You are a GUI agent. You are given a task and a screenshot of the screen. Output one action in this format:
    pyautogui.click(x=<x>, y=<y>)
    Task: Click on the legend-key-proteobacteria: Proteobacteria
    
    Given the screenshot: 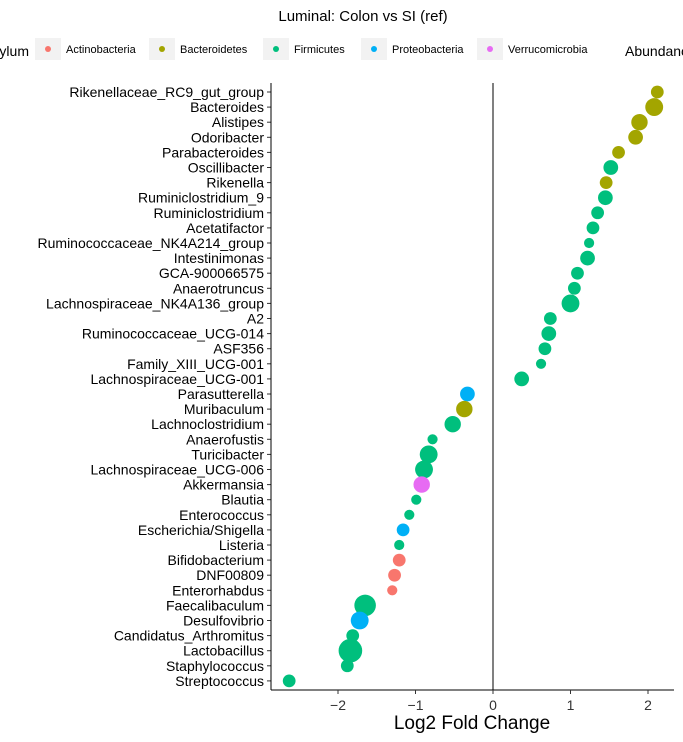 What is the action you would take?
    pyautogui.click(x=412, y=49)
    